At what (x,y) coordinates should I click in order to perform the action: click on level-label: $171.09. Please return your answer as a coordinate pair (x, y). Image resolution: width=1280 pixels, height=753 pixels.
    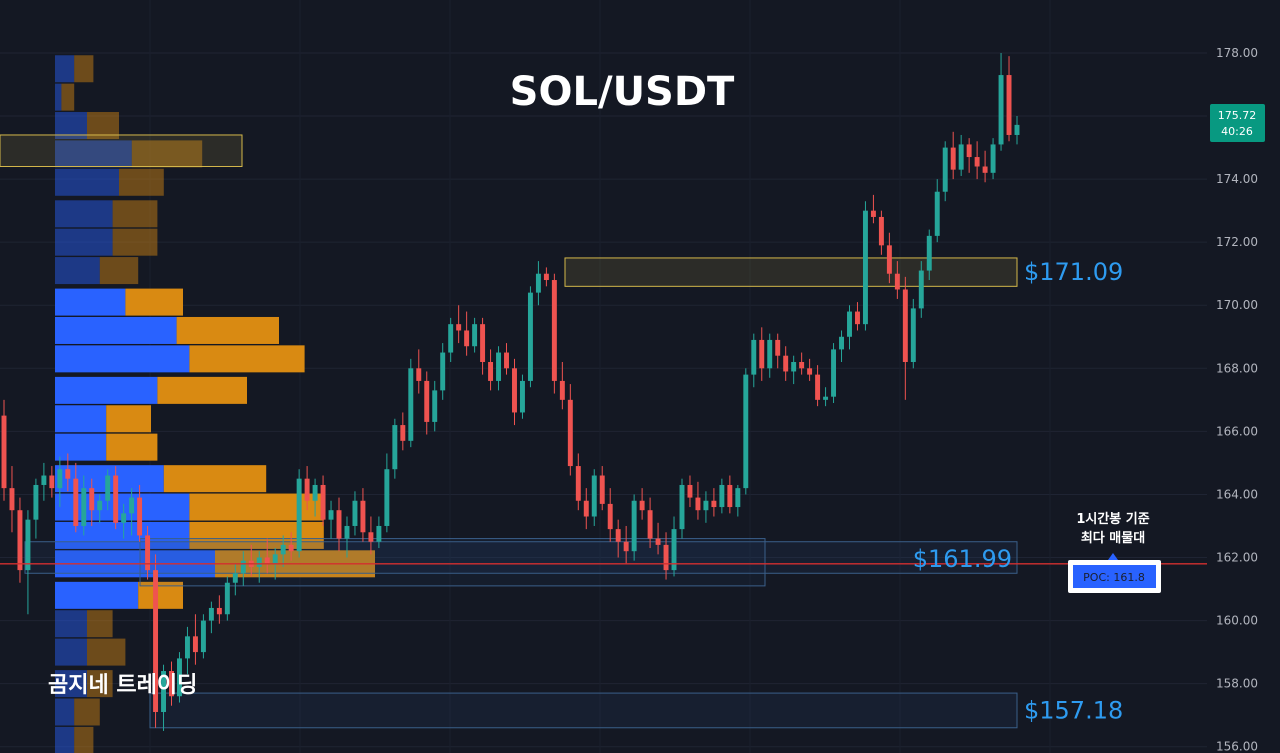
    Looking at the image, I should click on (1073, 272).